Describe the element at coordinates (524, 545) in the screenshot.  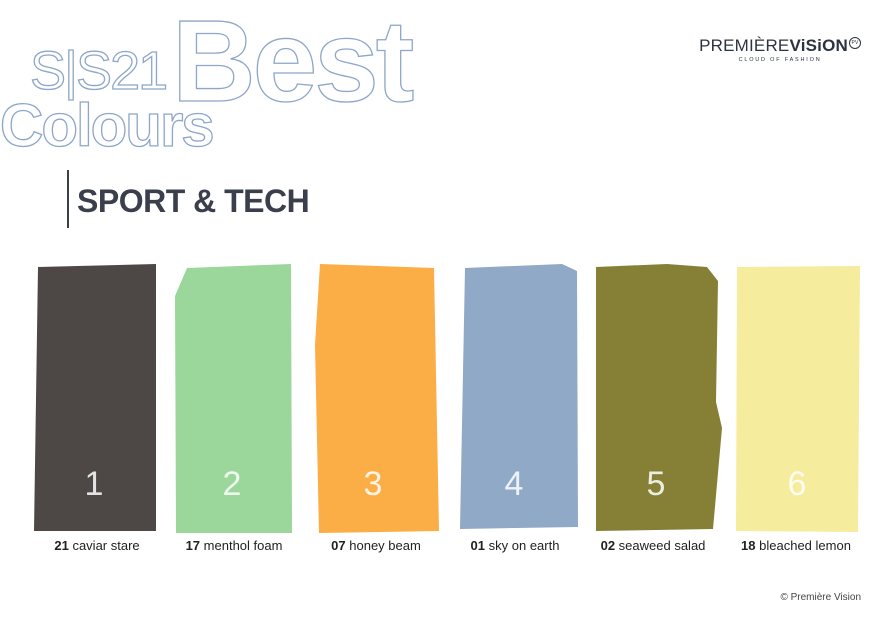
I see `swatch-name: sky on earth` at that location.